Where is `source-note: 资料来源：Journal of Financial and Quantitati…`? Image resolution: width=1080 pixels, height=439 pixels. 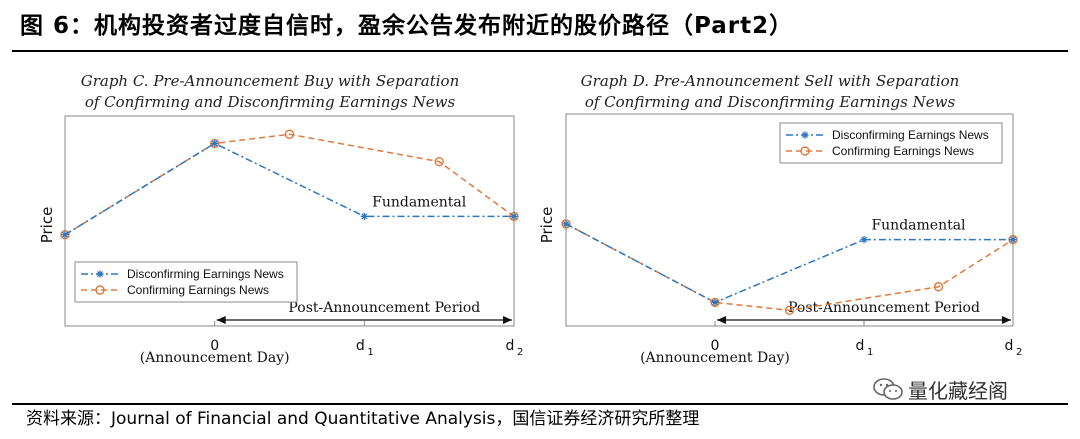 source-note: 资料来源：Journal of Financial and Quantitati… is located at coordinates (363, 419).